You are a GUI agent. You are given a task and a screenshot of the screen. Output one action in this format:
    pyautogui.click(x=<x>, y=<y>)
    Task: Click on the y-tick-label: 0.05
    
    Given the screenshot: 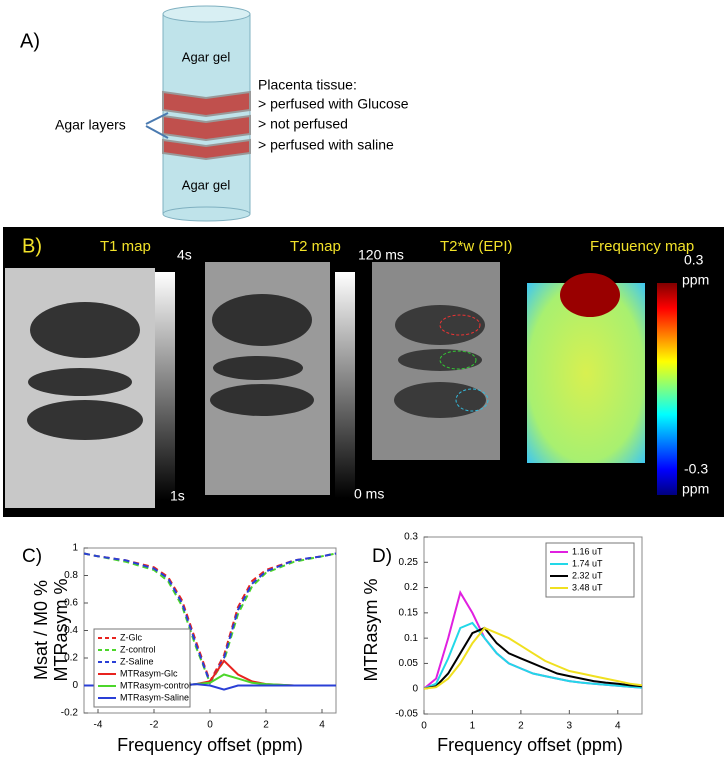 What is the action you would take?
    pyautogui.click(x=409, y=663)
    